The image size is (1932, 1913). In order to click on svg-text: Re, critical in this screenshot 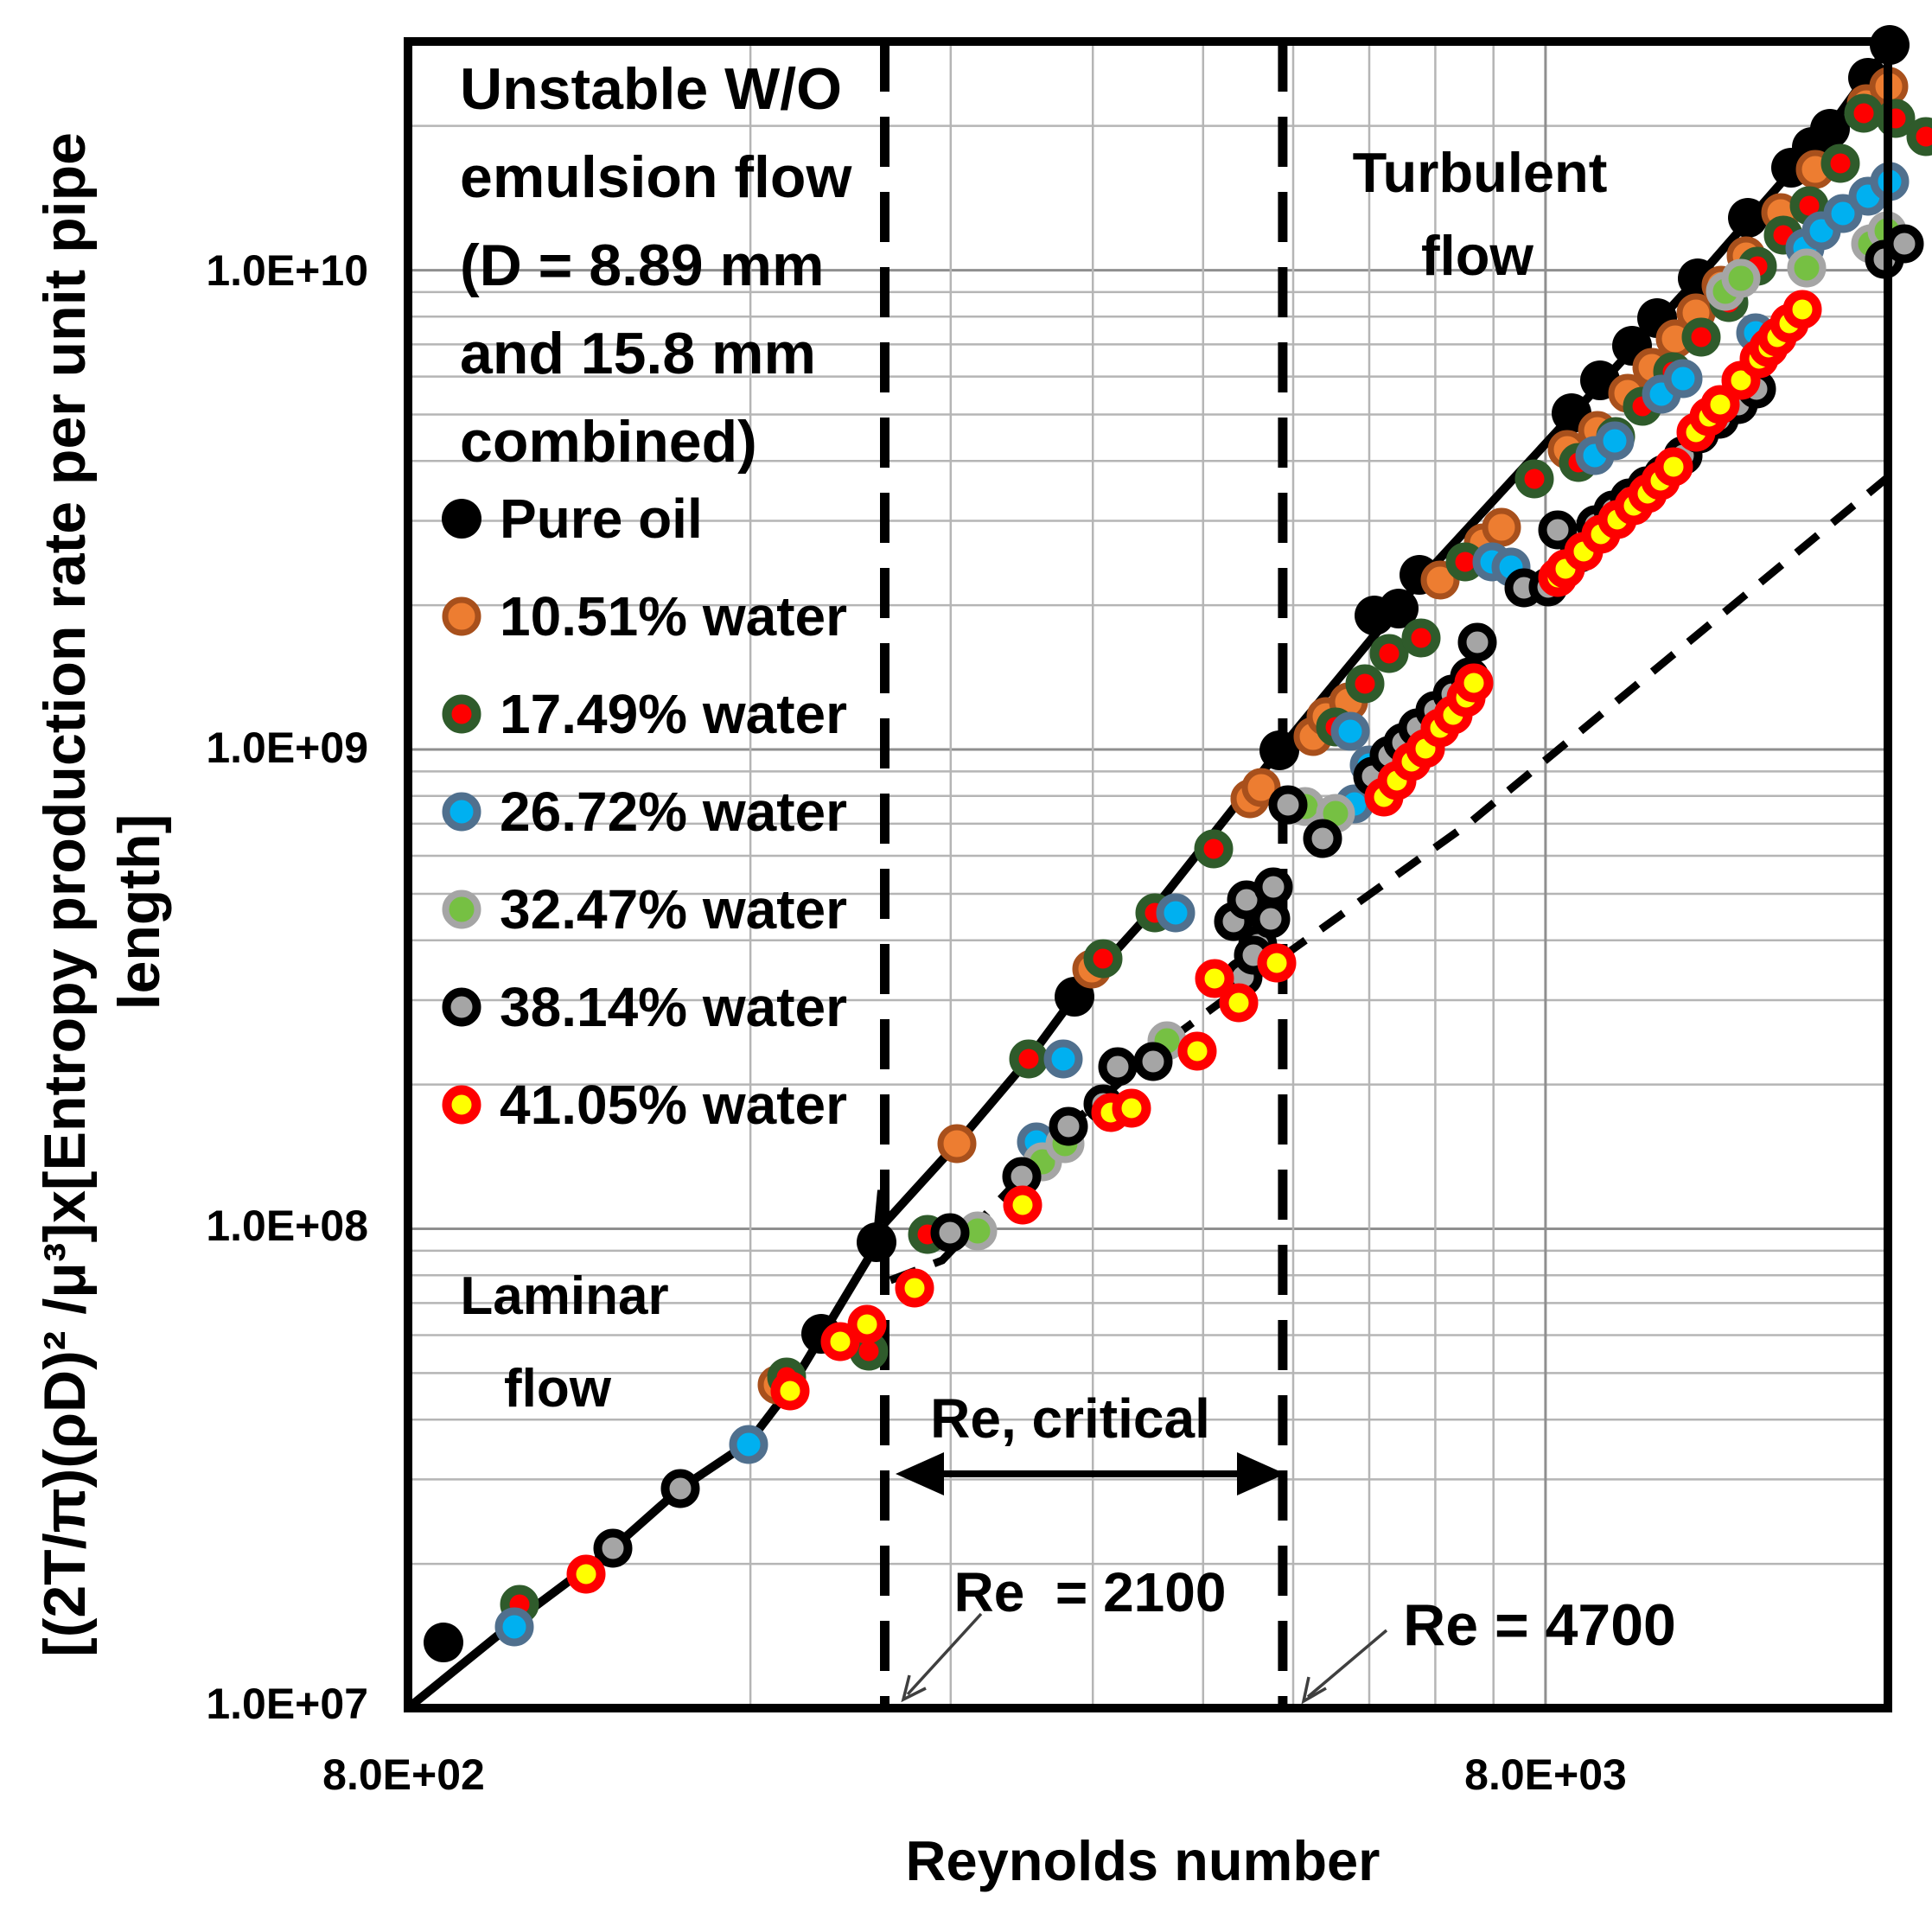, I will do `click(1070, 1418)`.